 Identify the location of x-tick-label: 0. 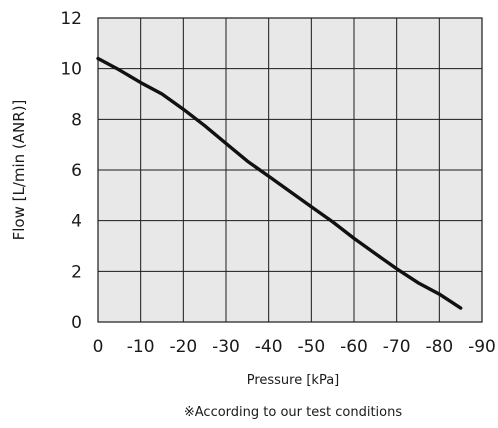
(98, 347).